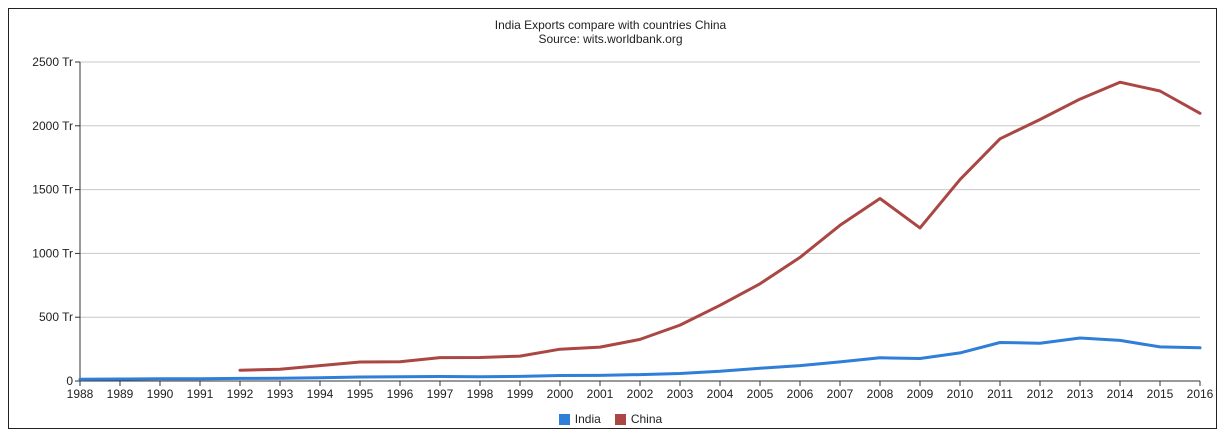 The image size is (1221, 432). What do you see at coordinates (640, 358) in the screenshot?
I see `series-line-india` at bounding box center [640, 358].